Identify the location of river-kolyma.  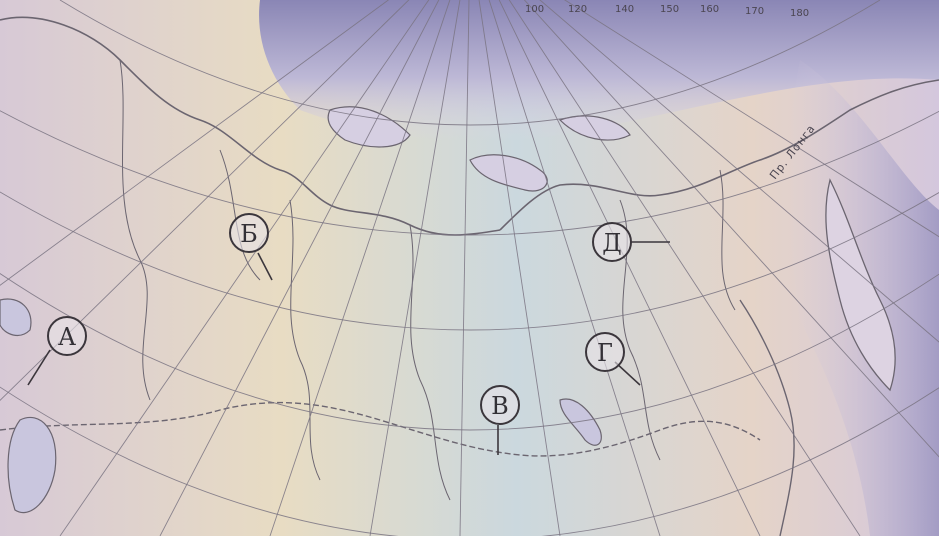
(727, 240).